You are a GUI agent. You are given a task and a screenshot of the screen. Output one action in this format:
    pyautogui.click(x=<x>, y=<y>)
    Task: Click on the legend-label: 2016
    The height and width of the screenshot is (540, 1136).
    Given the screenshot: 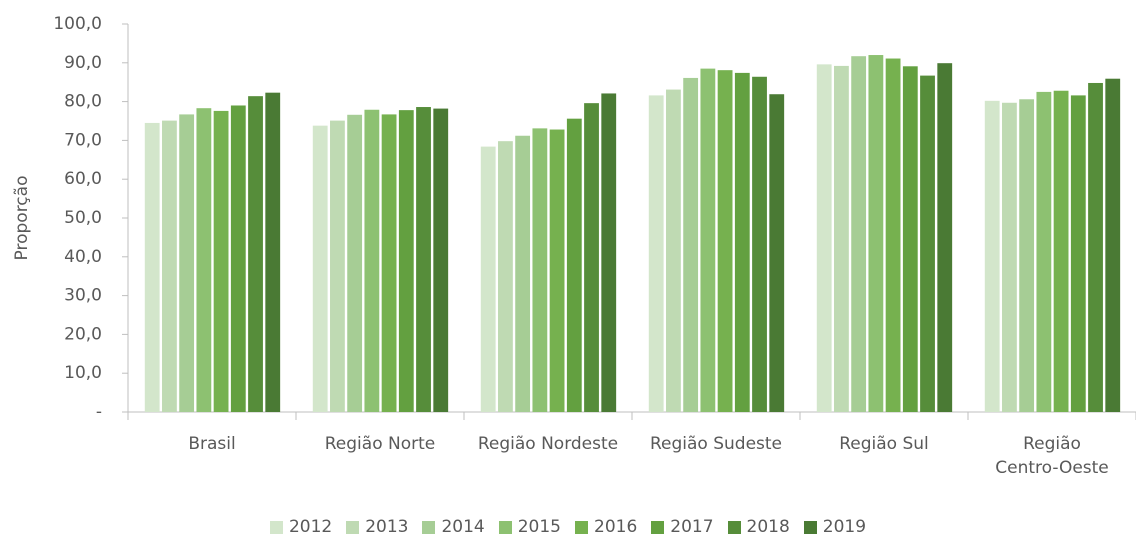 What is the action you would take?
    pyautogui.click(x=616, y=527)
    